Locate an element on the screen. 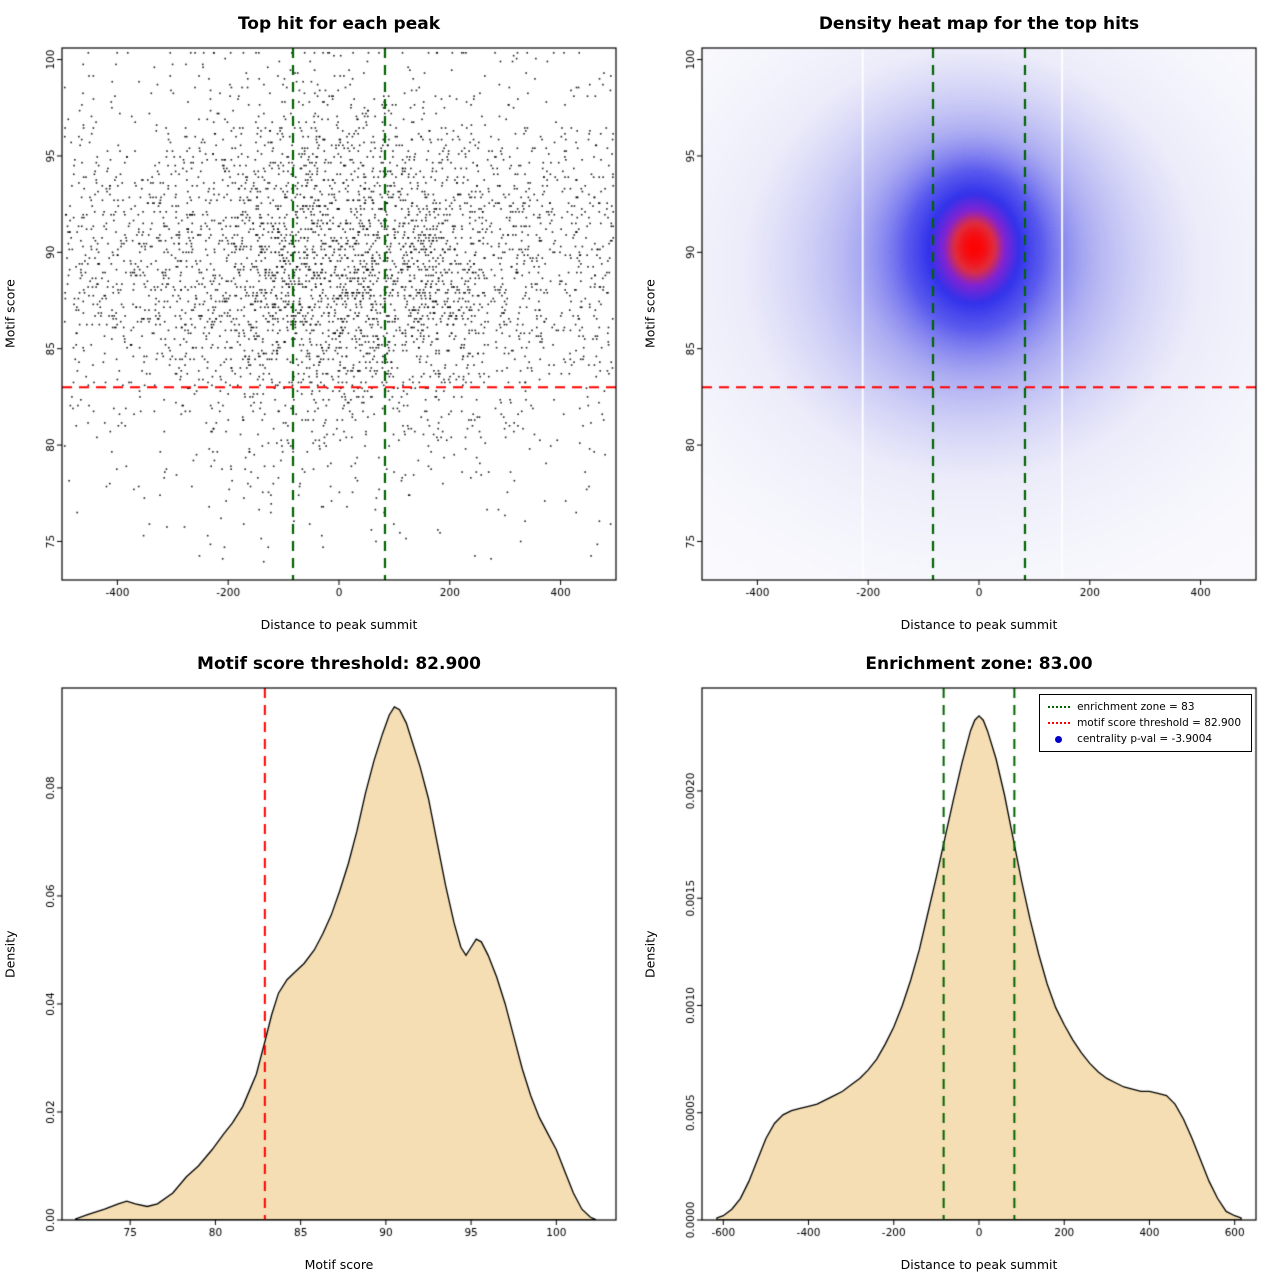 The width and height of the screenshot is (1280, 1280). legend-item-enrichment-zone: enrichment zone = 83 is located at coordinates (1144, 707).